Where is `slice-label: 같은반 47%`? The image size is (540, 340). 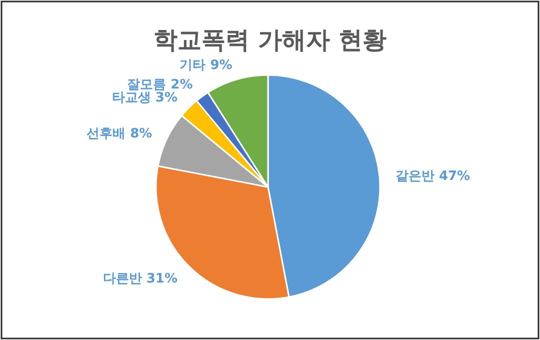
slice-label: 같은반 47% is located at coordinates (432, 176).